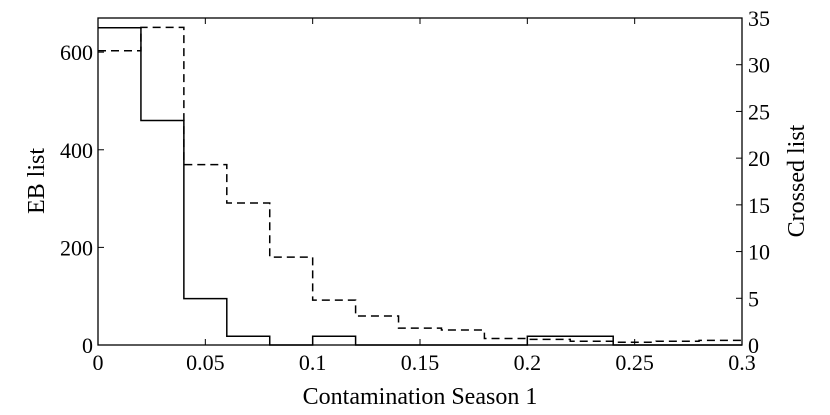 Image resolution: width=830 pixels, height=415 pixels. What do you see at coordinates (759, 65) in the screenshot?
I see `y-right-tick-label: 30` at bounding box center [759, 65].